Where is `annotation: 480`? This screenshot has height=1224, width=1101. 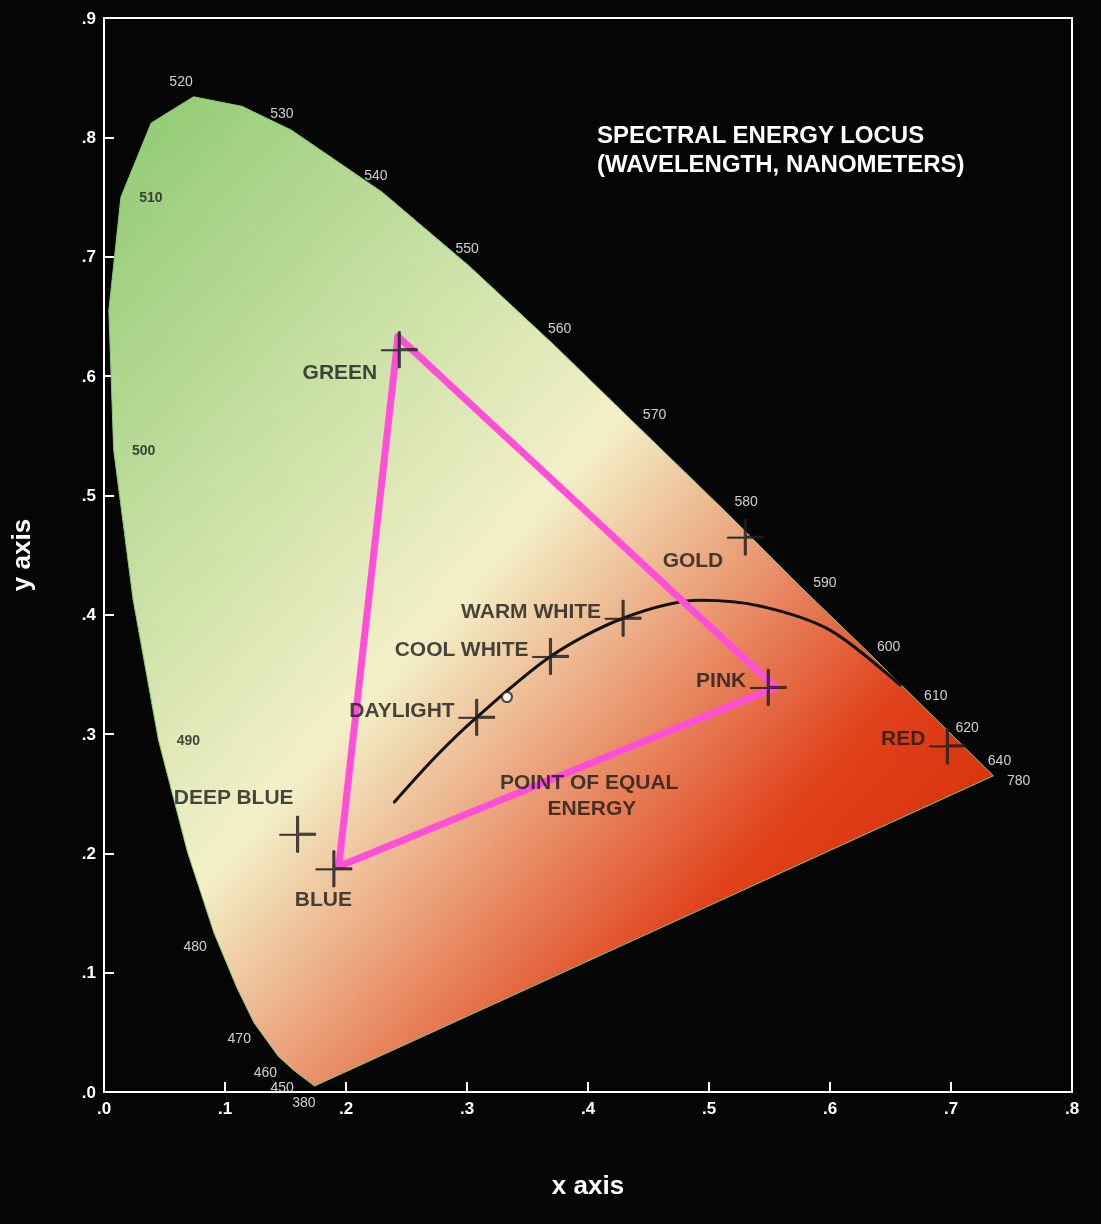
annotation: 480 is located at coordinates (195, 945).